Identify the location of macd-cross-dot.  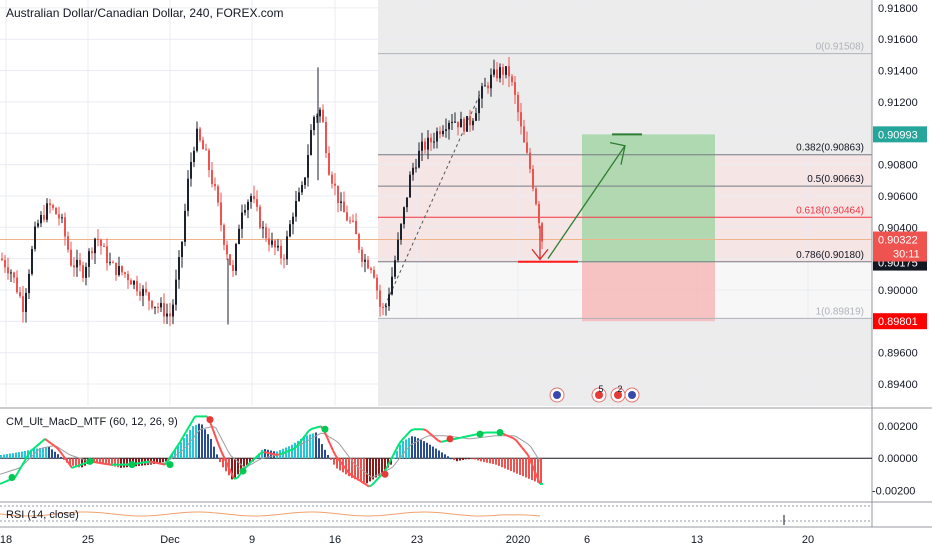
(90, 461).